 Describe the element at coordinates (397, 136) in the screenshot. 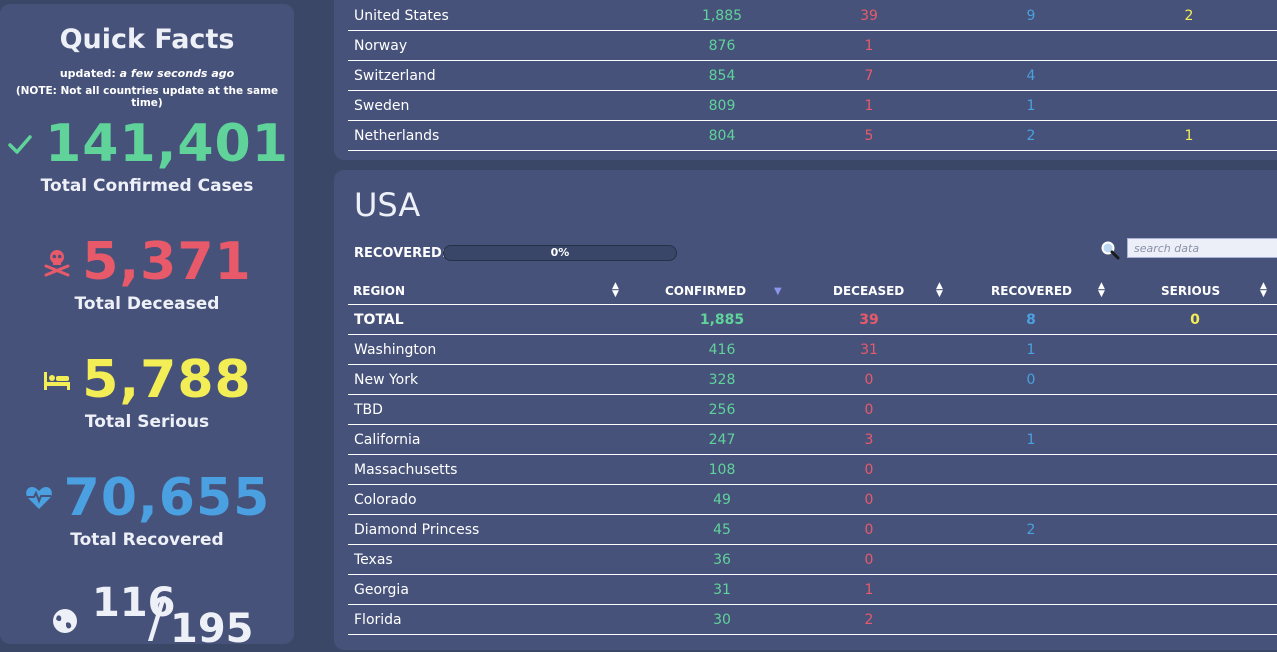

I see `country-name: Netherlands` at that location.